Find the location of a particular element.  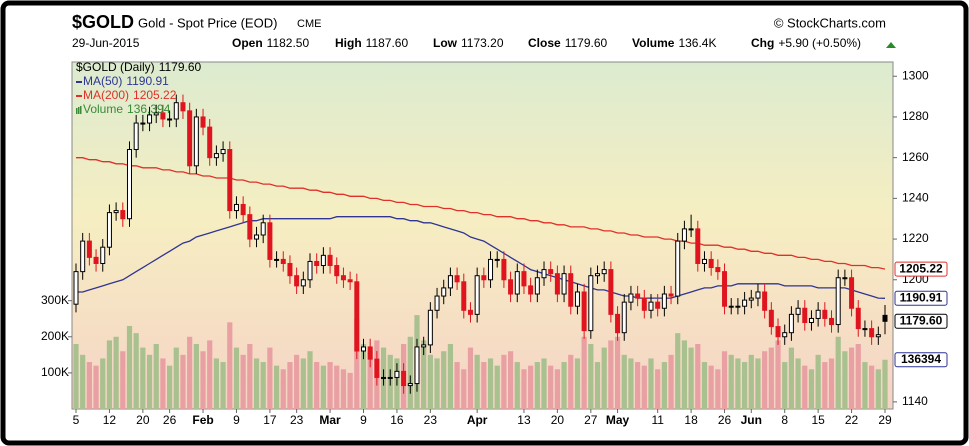

x-tick-label: 11 is located at coordinates (657, 420).